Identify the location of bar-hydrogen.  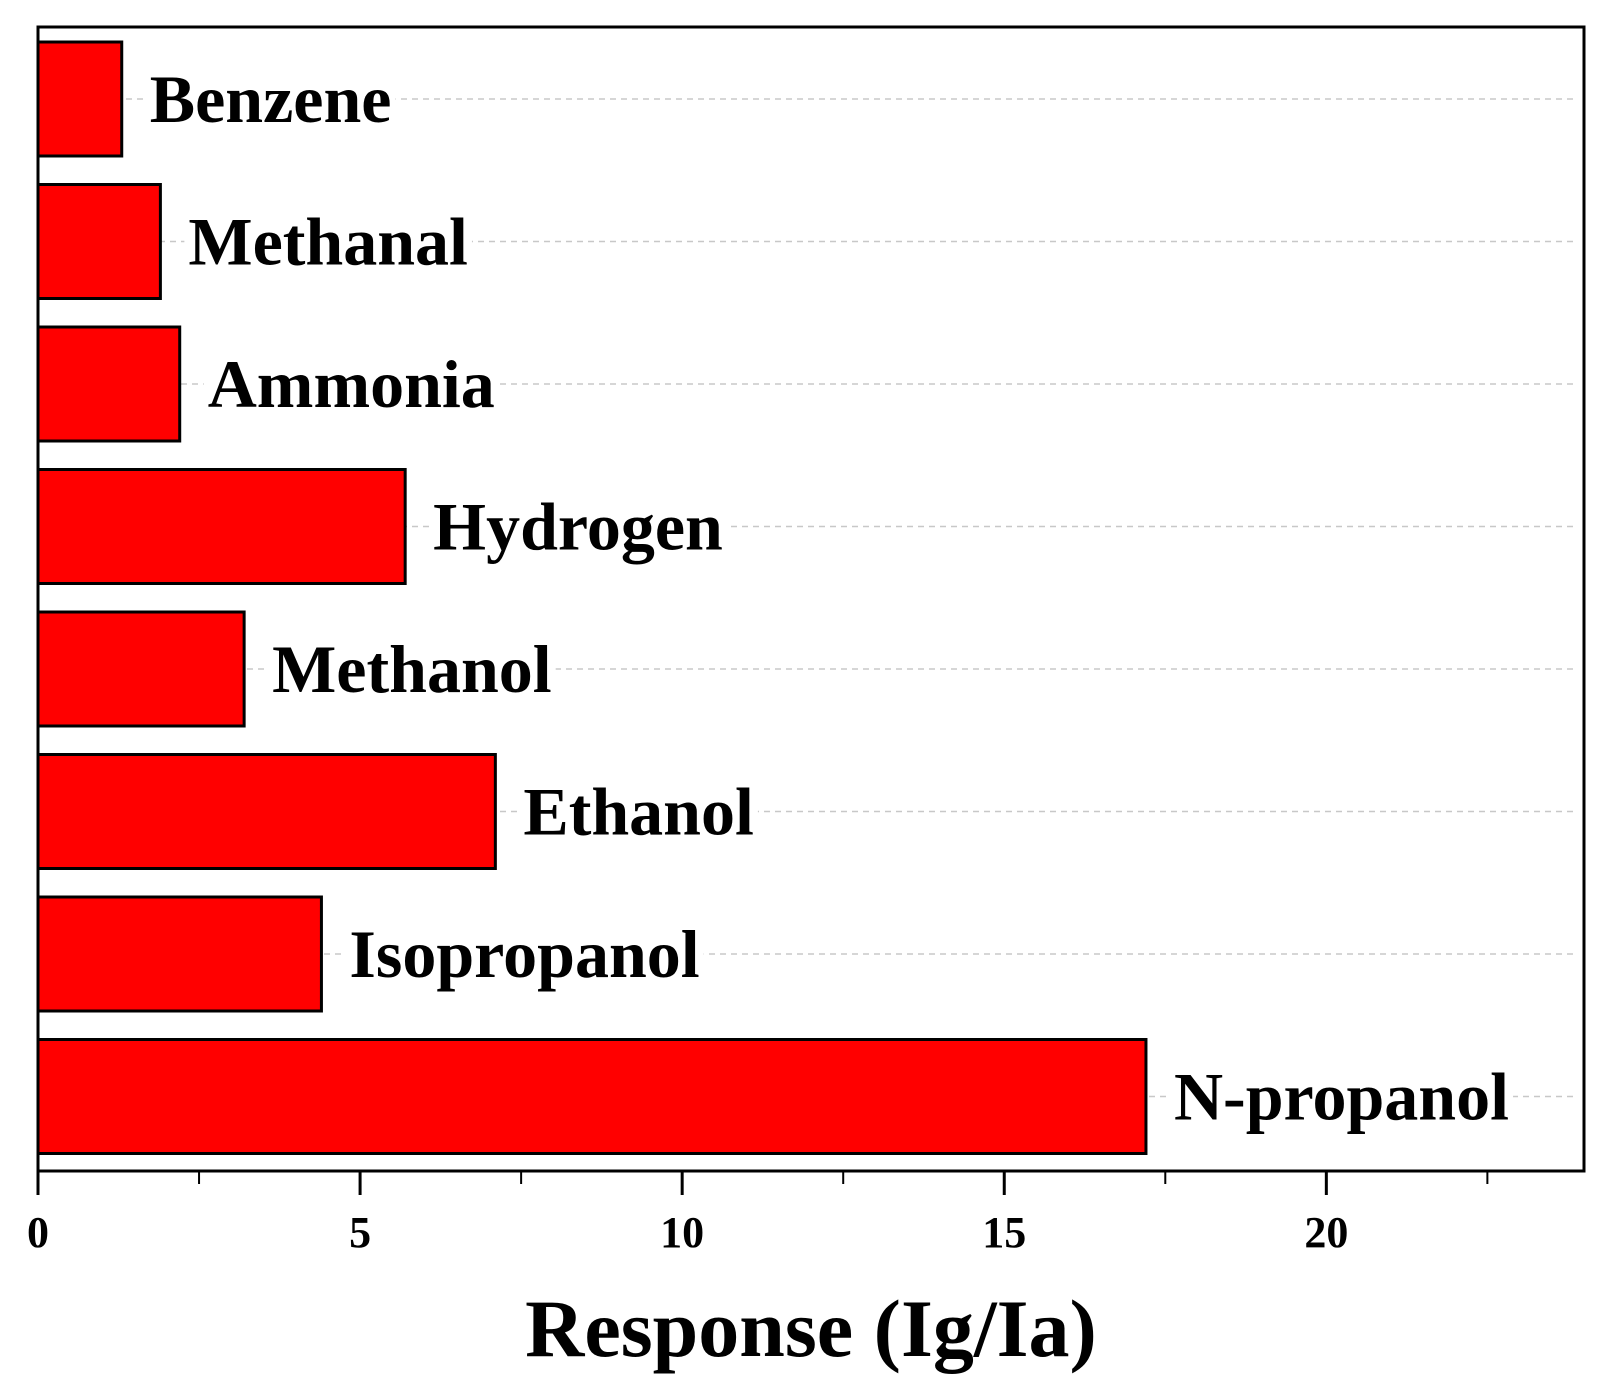
(221, 526).